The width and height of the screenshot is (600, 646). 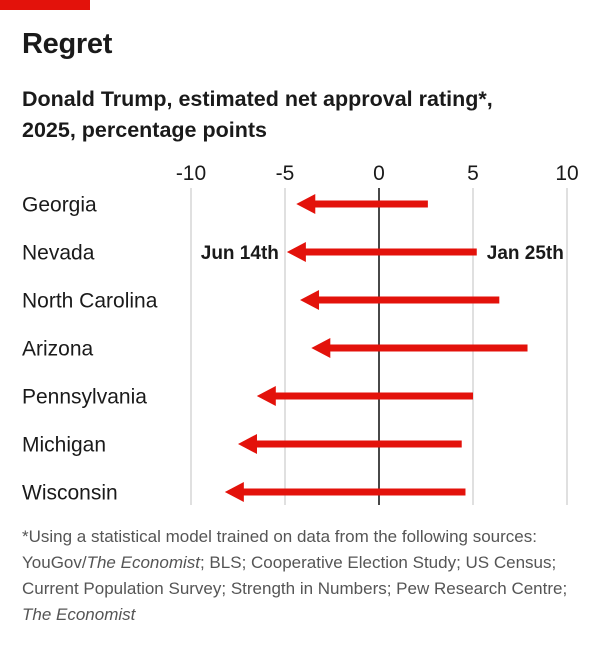 I want to click on chart-title: Regret, so click(x=67, y=44).